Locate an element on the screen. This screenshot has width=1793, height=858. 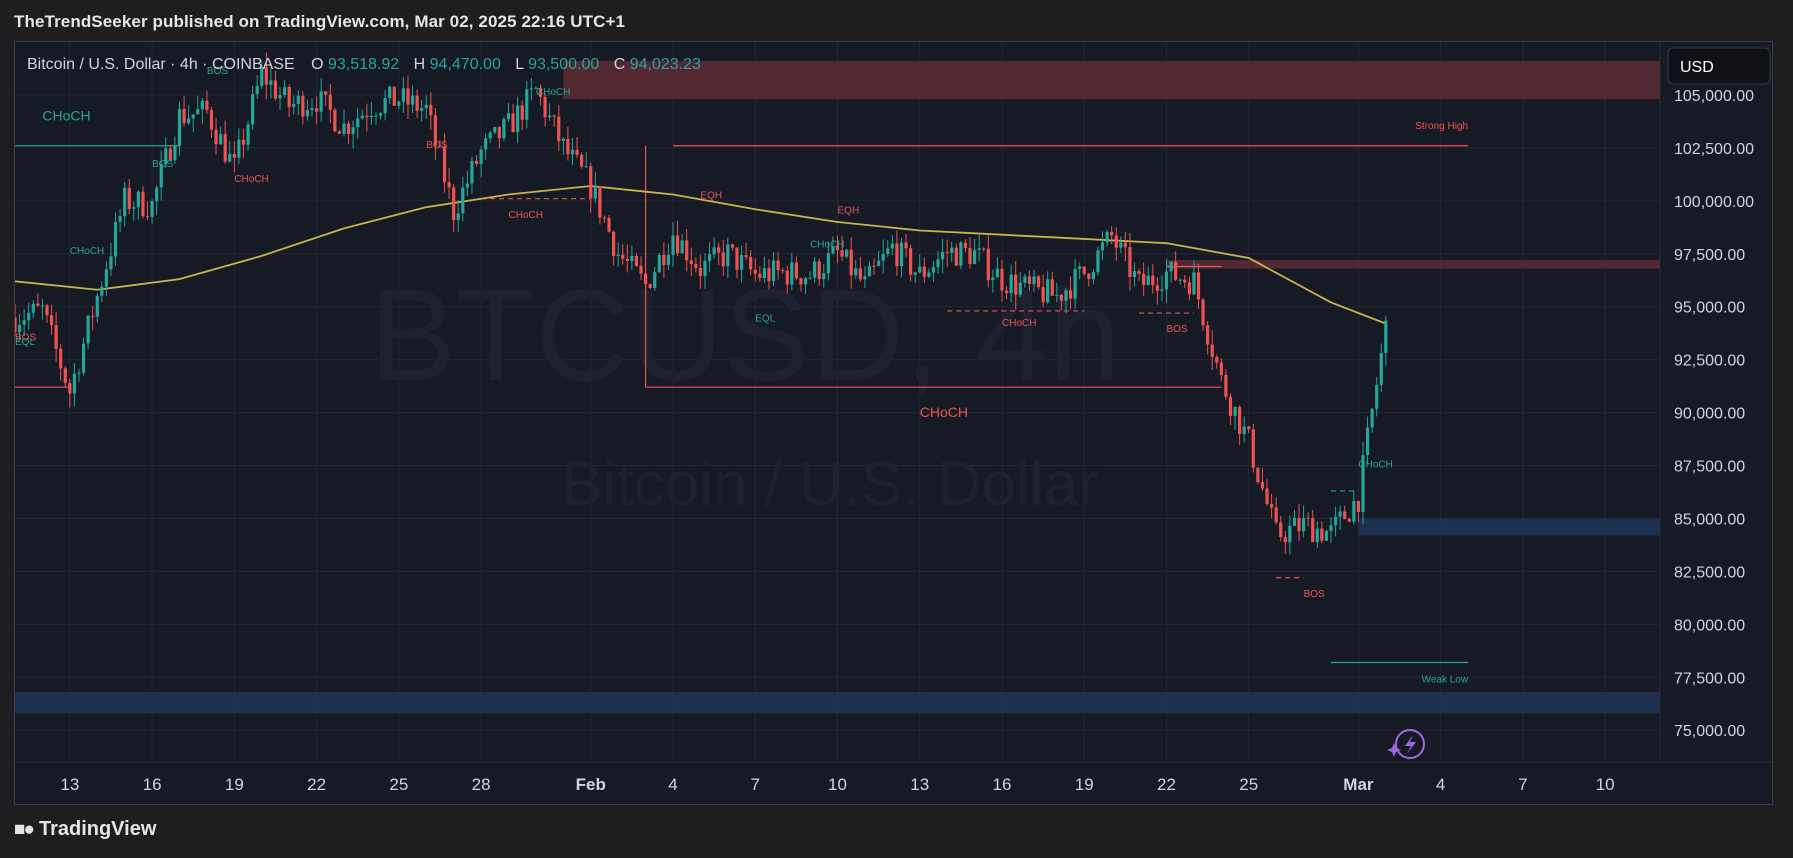
high-value: 94,470.00 is located at coordinates (465, 64).